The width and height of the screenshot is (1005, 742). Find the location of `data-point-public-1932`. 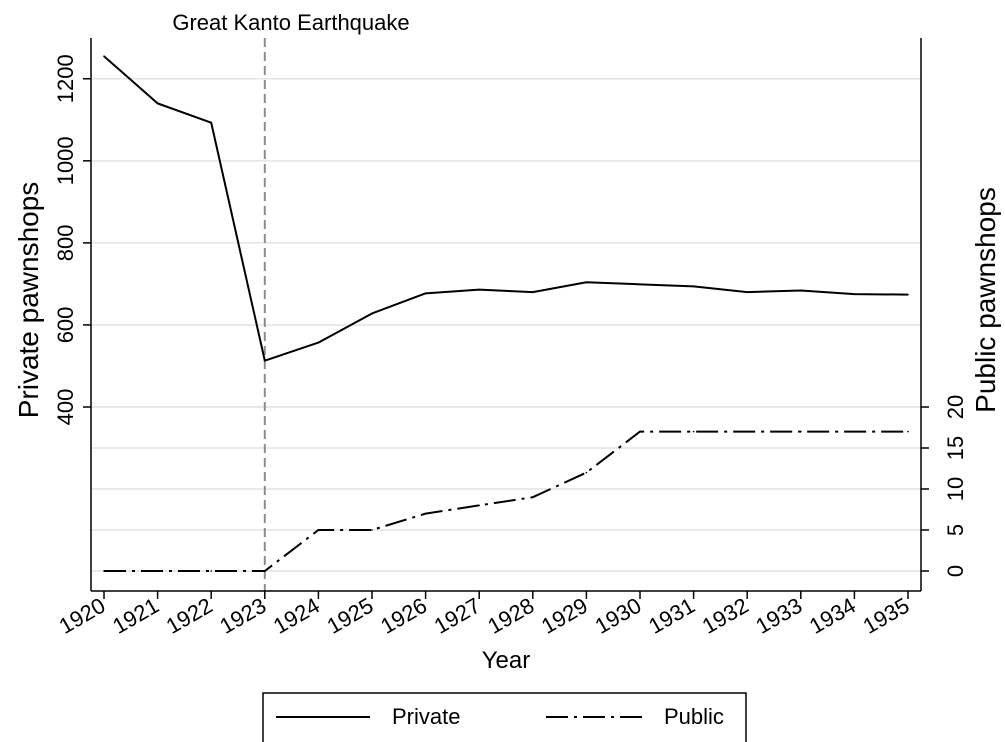

data-point-public-1932 is located at coordinates (747, 431).